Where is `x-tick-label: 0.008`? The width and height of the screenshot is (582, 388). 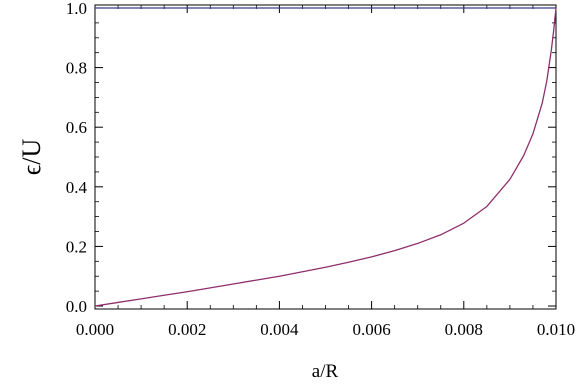 x-tick-label: 0.008 is located at coordinates (464, 329).